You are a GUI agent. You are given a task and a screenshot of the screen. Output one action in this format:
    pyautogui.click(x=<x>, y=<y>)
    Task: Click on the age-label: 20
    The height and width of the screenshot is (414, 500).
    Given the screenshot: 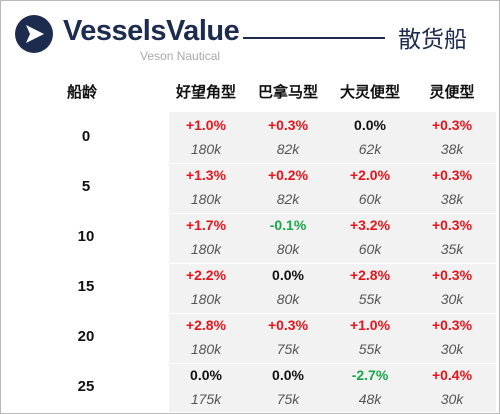 What is the action you would take?
    pyautogui.click(x=86, y=336)
    